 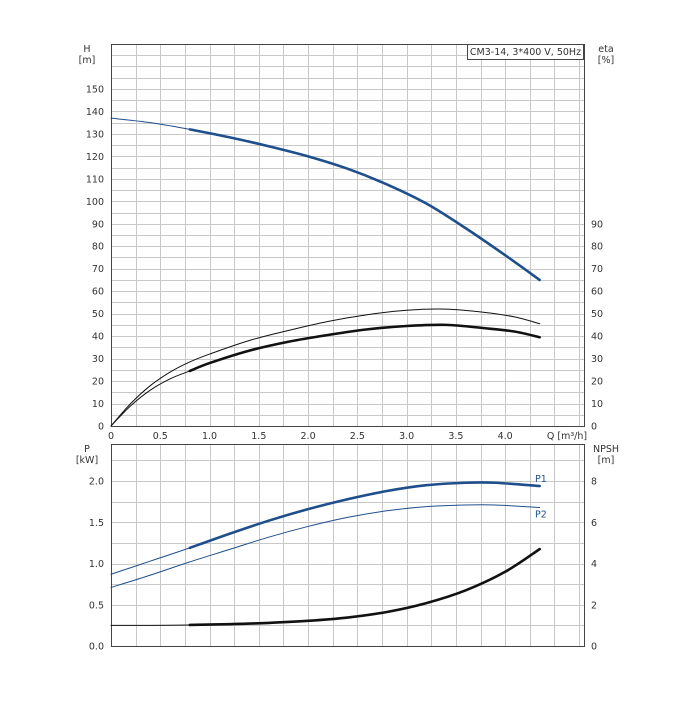 I want to click on bottom-right-tick-label: 4, so click(x=594, y=564).